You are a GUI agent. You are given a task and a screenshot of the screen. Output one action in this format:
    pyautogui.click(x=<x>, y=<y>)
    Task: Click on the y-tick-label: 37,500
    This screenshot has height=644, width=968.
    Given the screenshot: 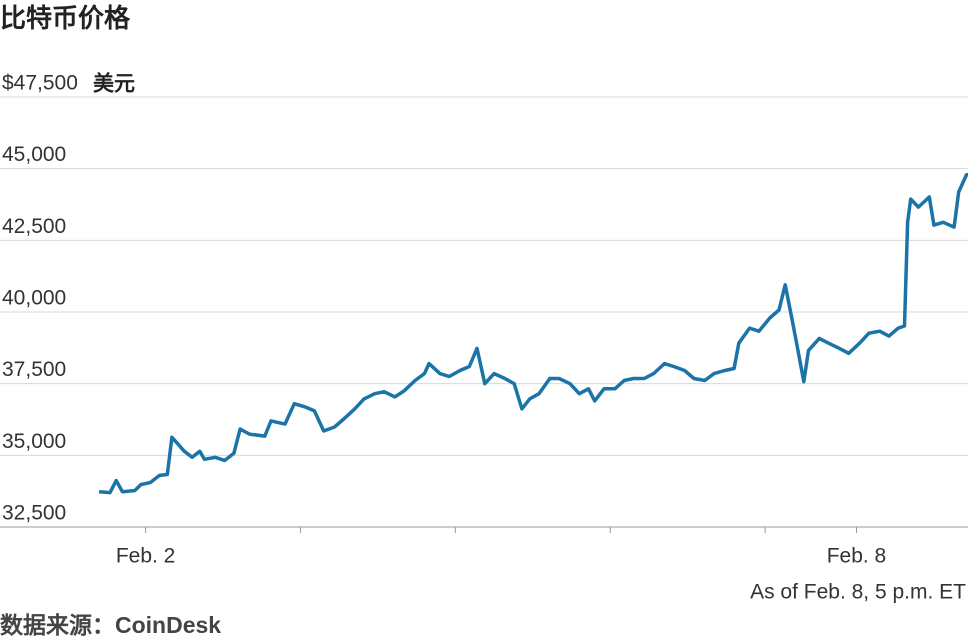 What is the action you would take?
    pyautogui.click(x=34, y=369)
    